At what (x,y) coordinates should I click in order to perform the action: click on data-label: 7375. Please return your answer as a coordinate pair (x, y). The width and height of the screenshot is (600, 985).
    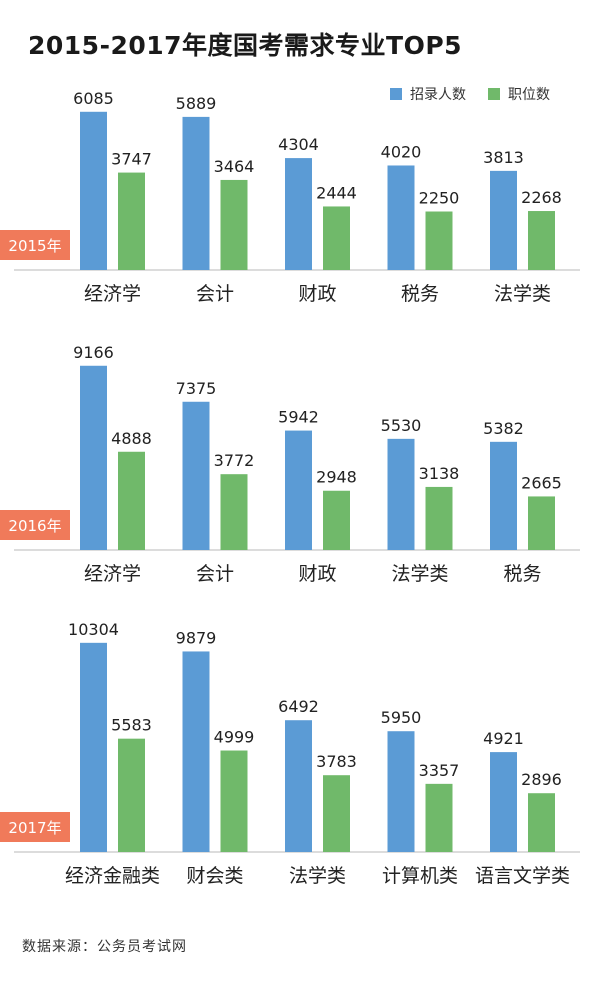
    Looking at the image, I should click on (196, 388).